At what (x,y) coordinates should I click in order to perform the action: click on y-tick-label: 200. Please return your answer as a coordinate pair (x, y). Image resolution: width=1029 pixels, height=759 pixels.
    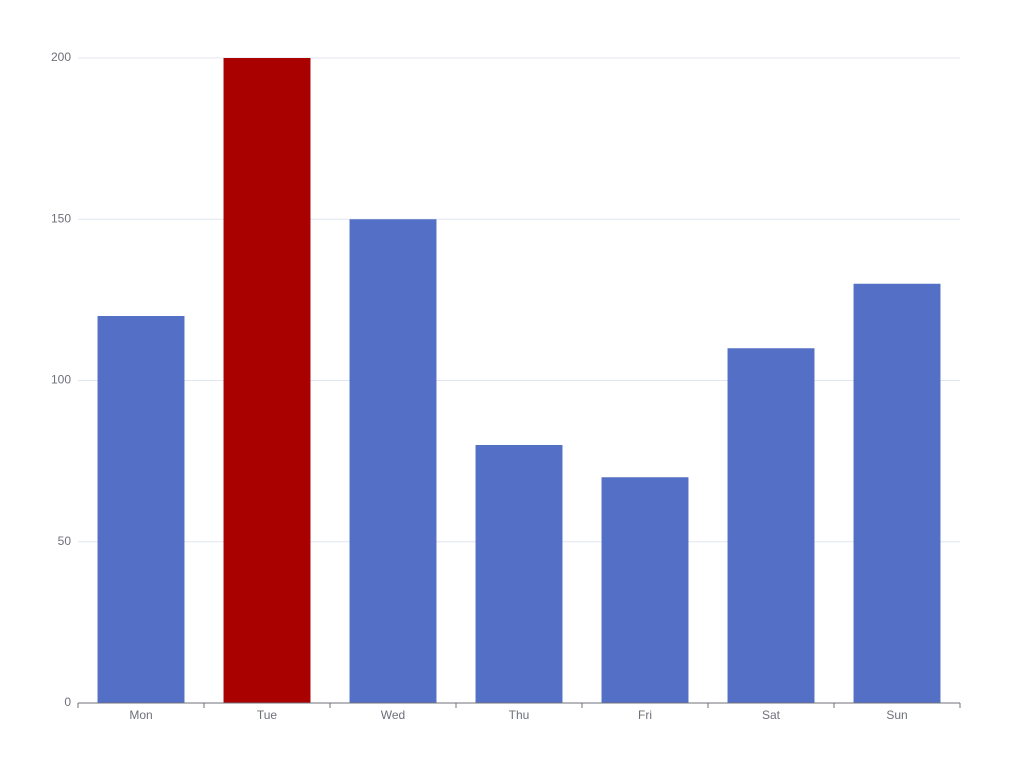
    Looking at the image, I should click on (61, 57).